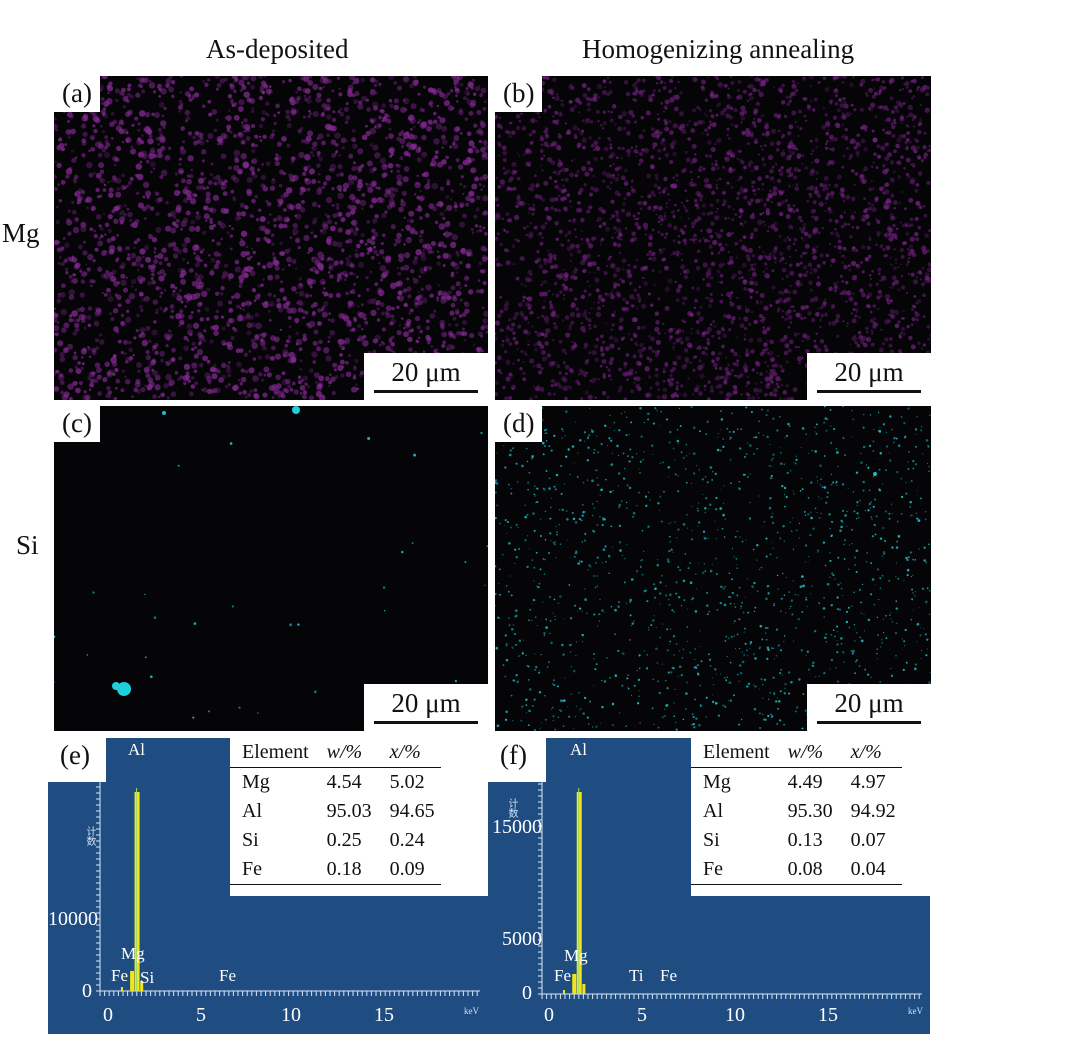 Image resolution: width=1073 pixels, height=1052 pixels. I want to click on scale-bar-a: 20 μm, so click(426, 376).